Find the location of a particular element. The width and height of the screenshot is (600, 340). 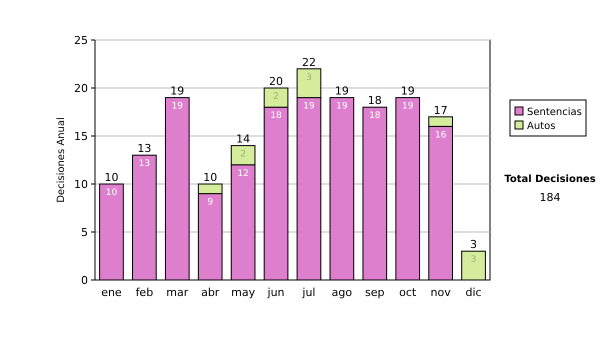

text: 184 is located at coordinates (550, 197).